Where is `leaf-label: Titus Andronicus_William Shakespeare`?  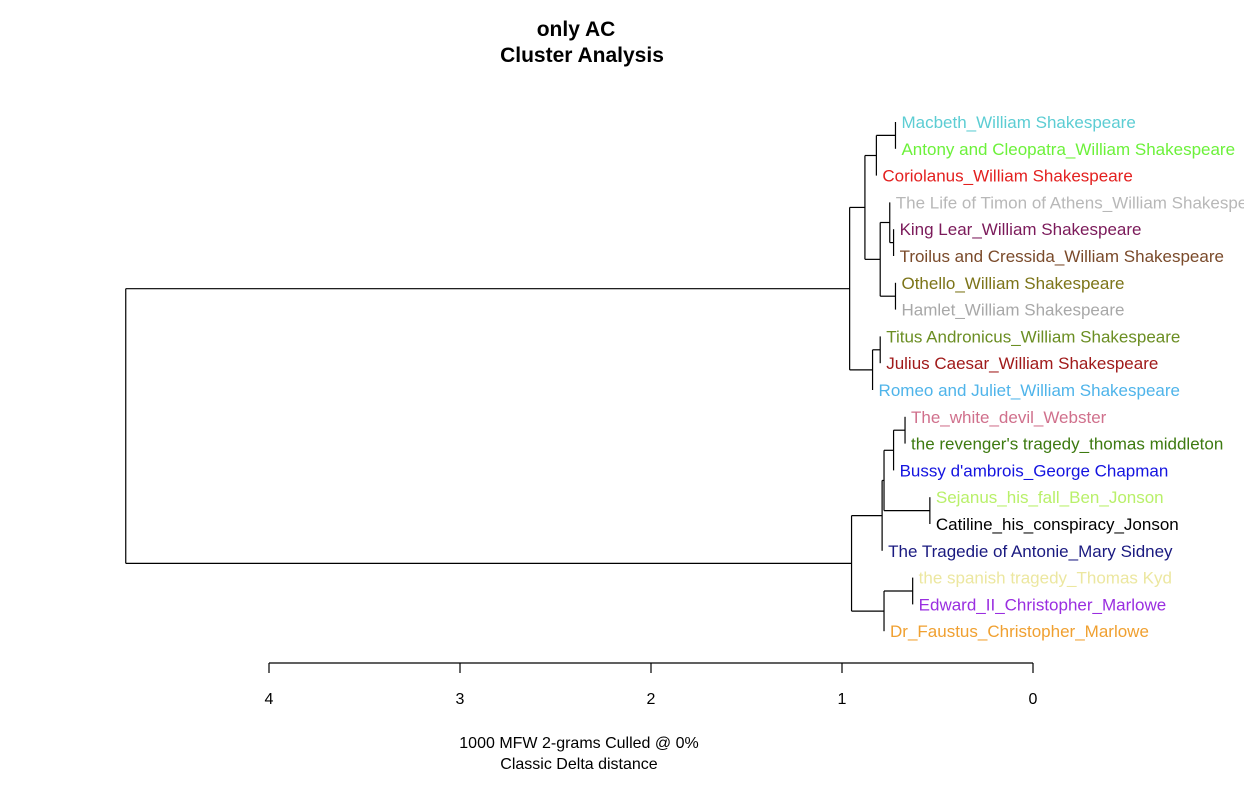 leaf-label: Titus Andronicus_William Shakespeare is located at coordinates (1033, 336).